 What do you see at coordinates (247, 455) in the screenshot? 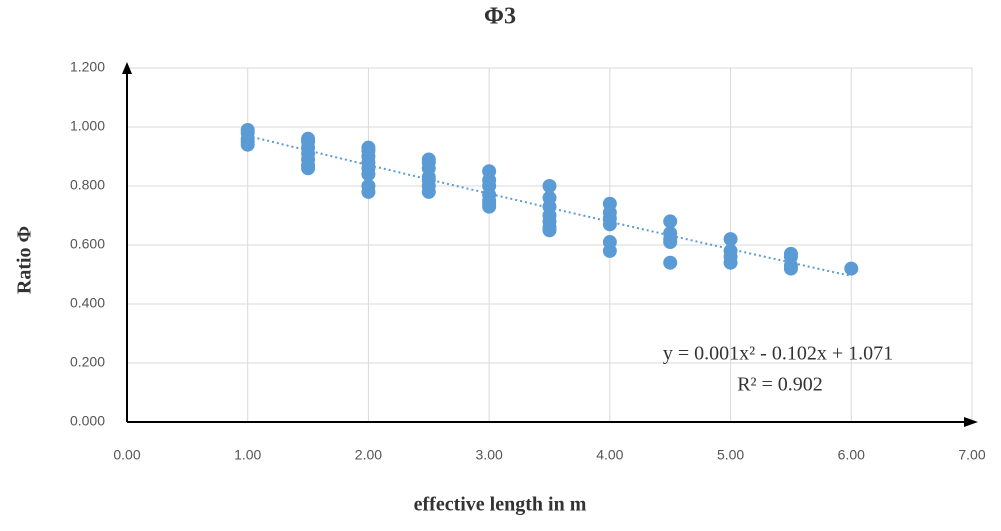
I see `x-tick-label: 1.00` at bounding box center [247, 455].